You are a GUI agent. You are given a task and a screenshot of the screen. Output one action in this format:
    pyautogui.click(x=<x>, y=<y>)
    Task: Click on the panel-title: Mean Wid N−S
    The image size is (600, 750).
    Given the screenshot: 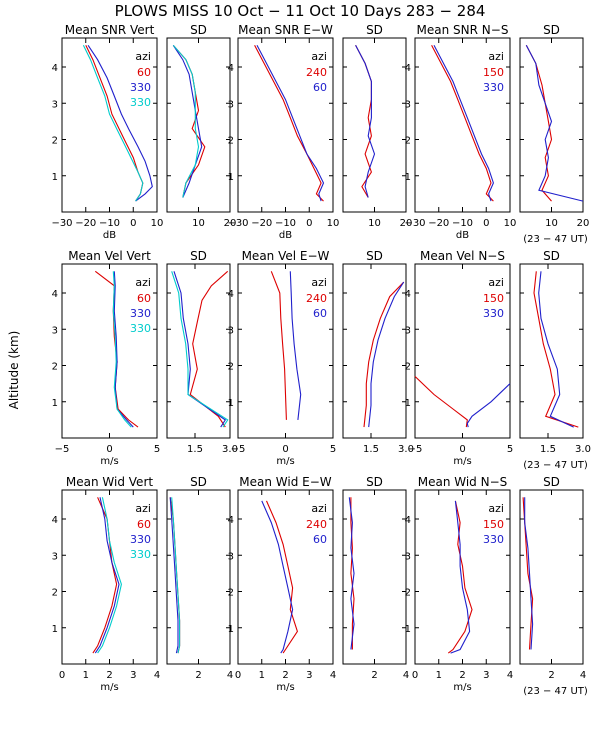 What is the action you would take?
    pyautogui.click(x=463, y=482)
    